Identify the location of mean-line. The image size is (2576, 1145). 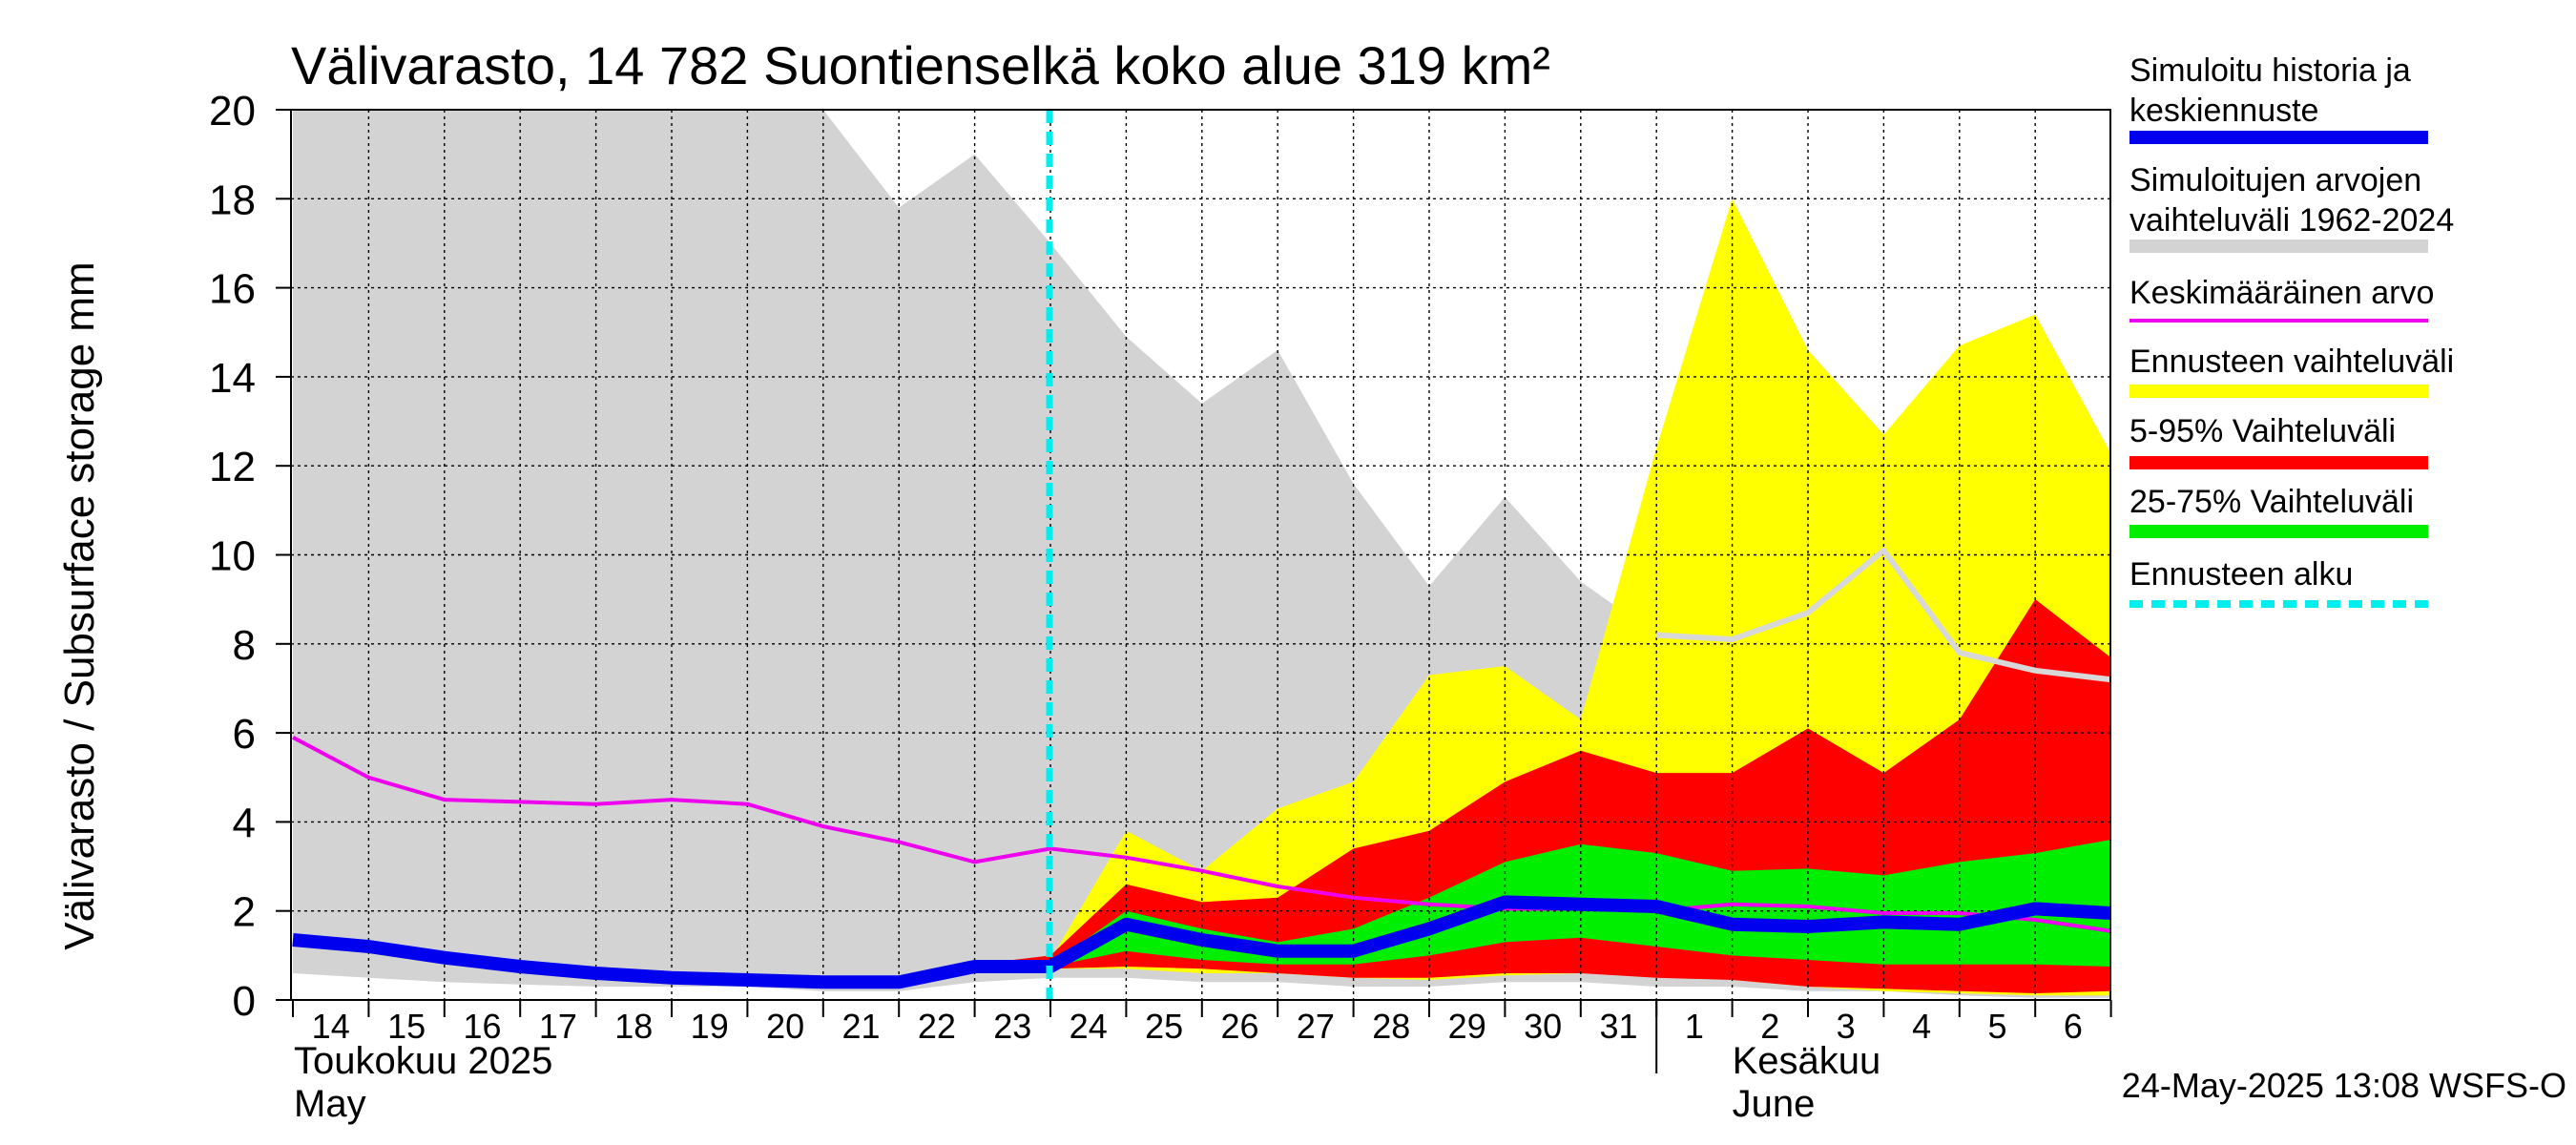
(1201, 834).